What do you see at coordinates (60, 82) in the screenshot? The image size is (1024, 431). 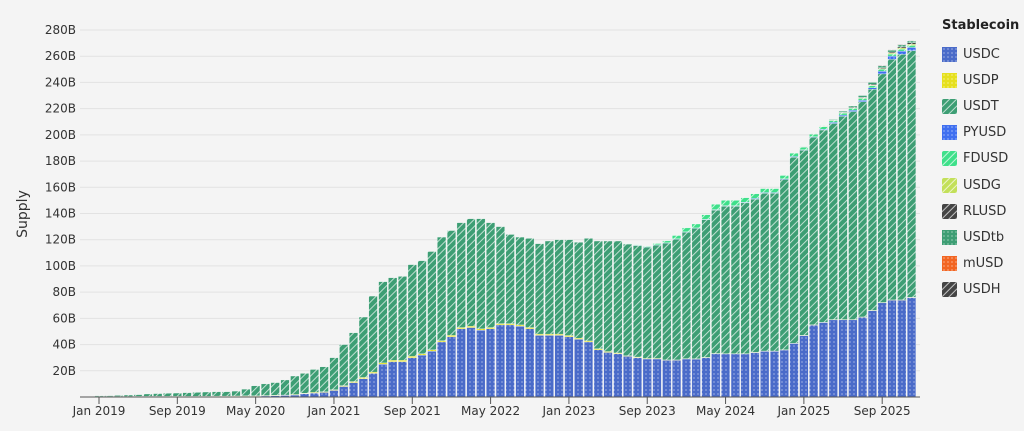 I see `y-tick-label: 240B` at bounding box center [60, 82].